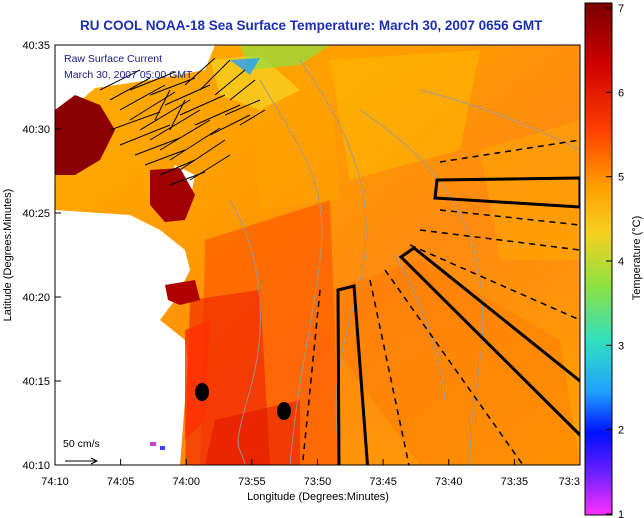 The width and height of the screenshot is (644, 518). I want to click on y-tick-label: 40:10, so click(36, 466).